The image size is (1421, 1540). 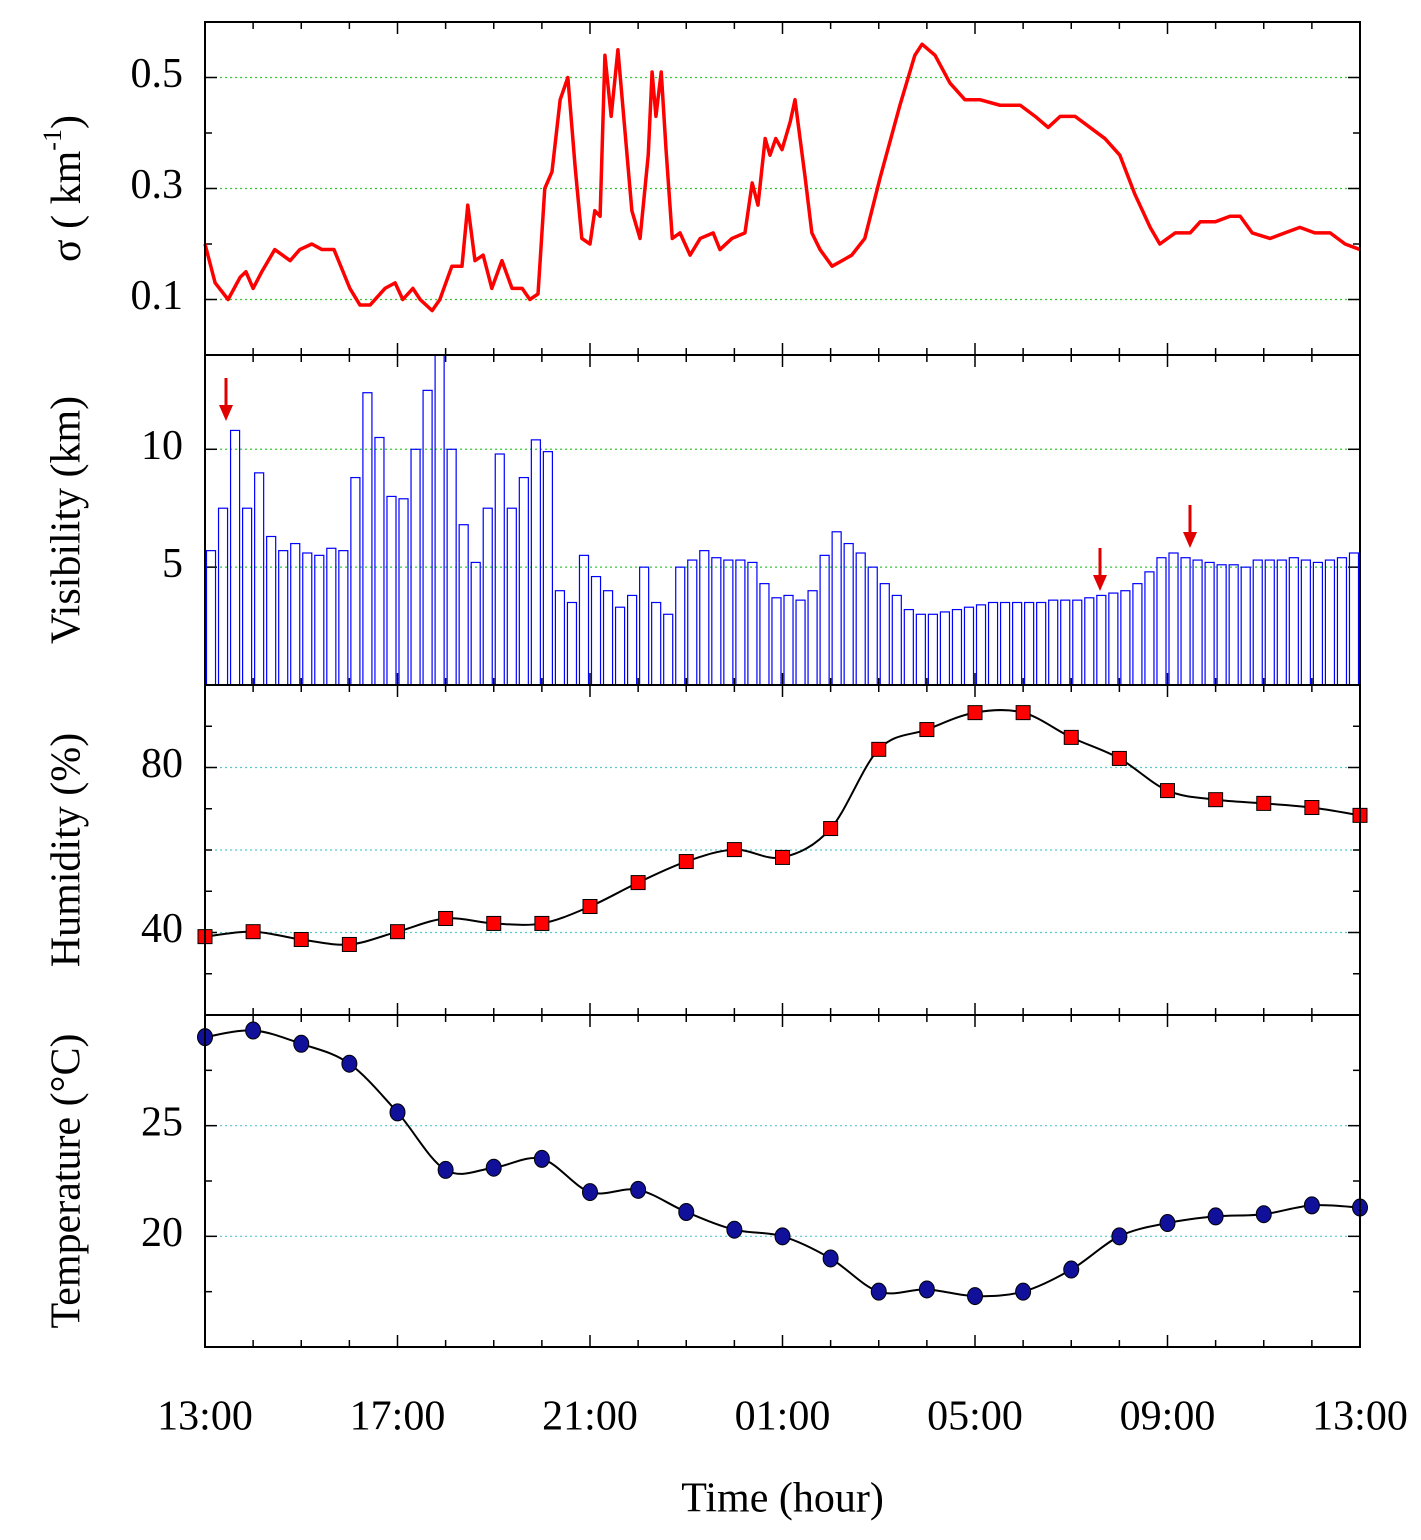 I want to click on y-tick-label: 0.1, so click(x=157, y=296).